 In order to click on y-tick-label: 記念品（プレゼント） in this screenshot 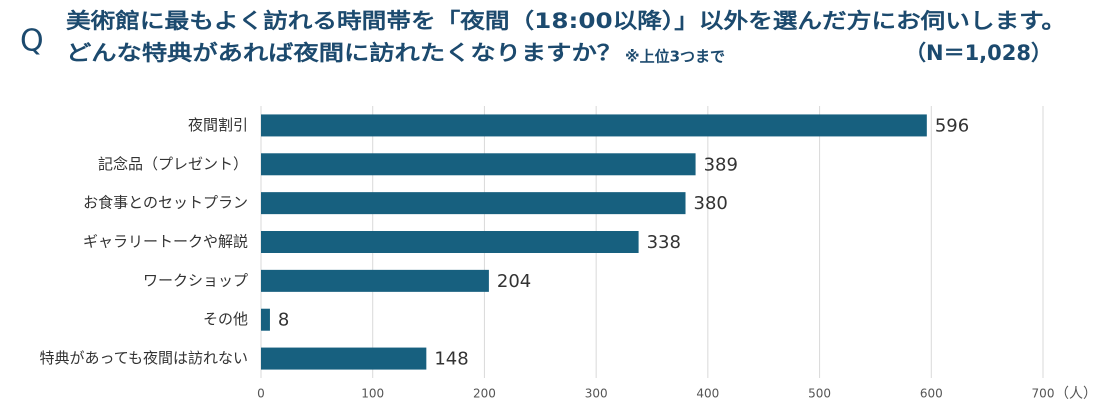, I will do `click(173, 164)`.